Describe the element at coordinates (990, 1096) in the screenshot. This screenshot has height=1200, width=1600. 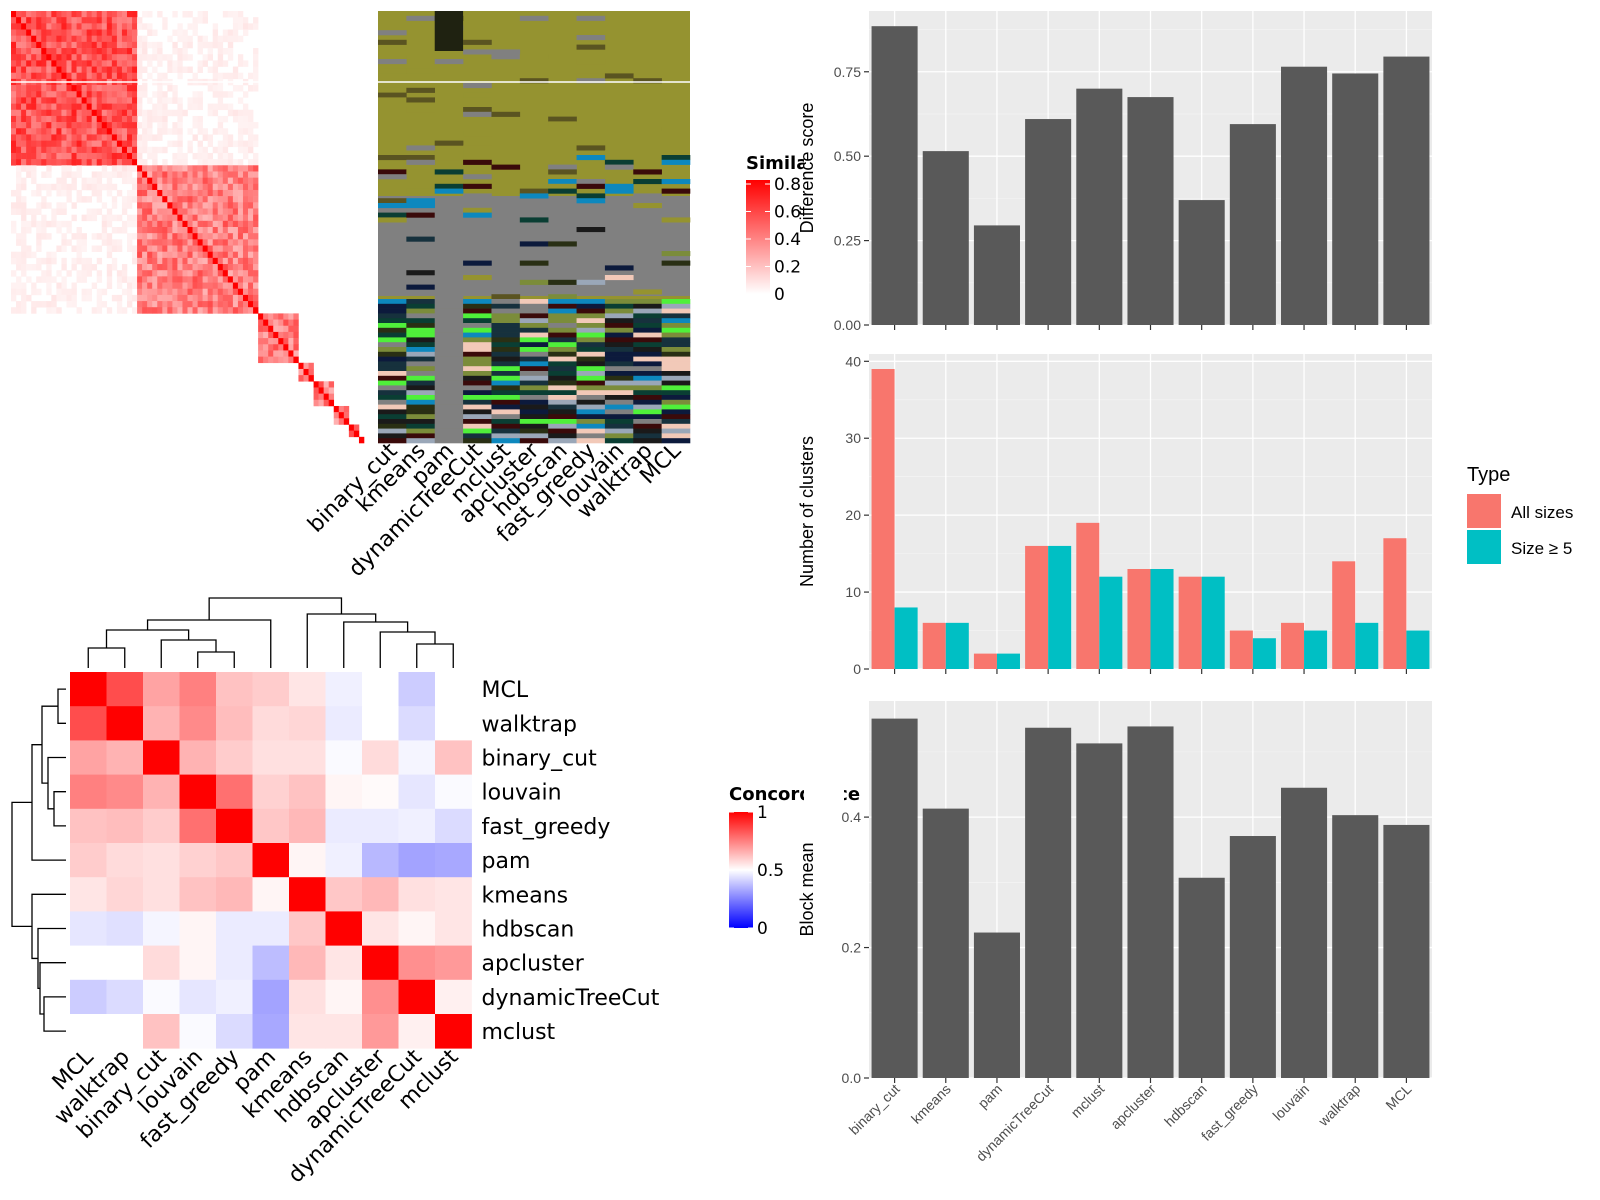
I see `x-tick-label: pam` at that location.